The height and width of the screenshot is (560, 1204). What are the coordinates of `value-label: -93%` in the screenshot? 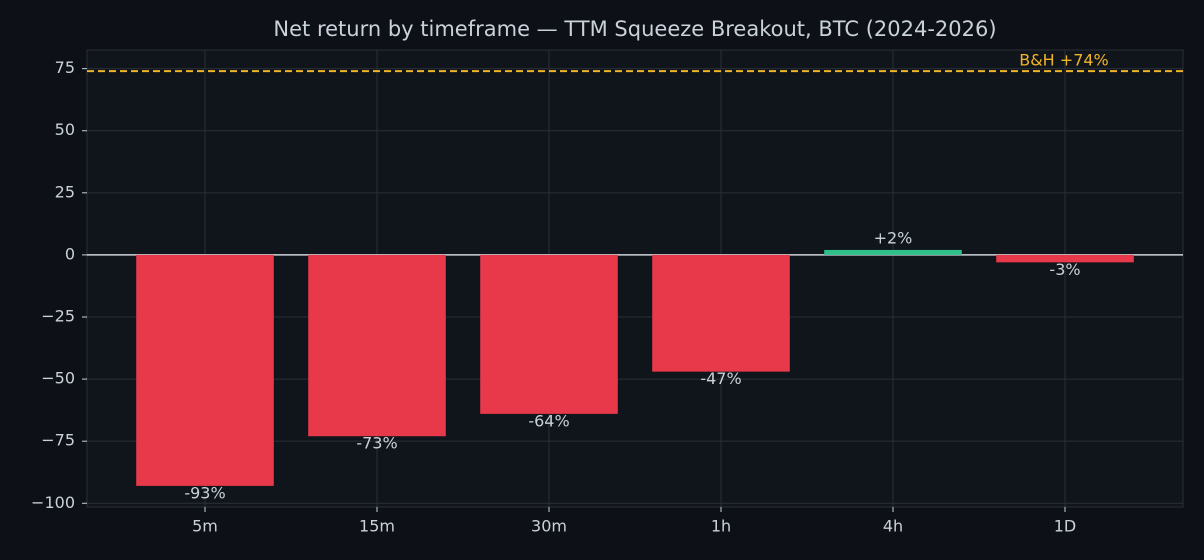 It's located at (204, 492).